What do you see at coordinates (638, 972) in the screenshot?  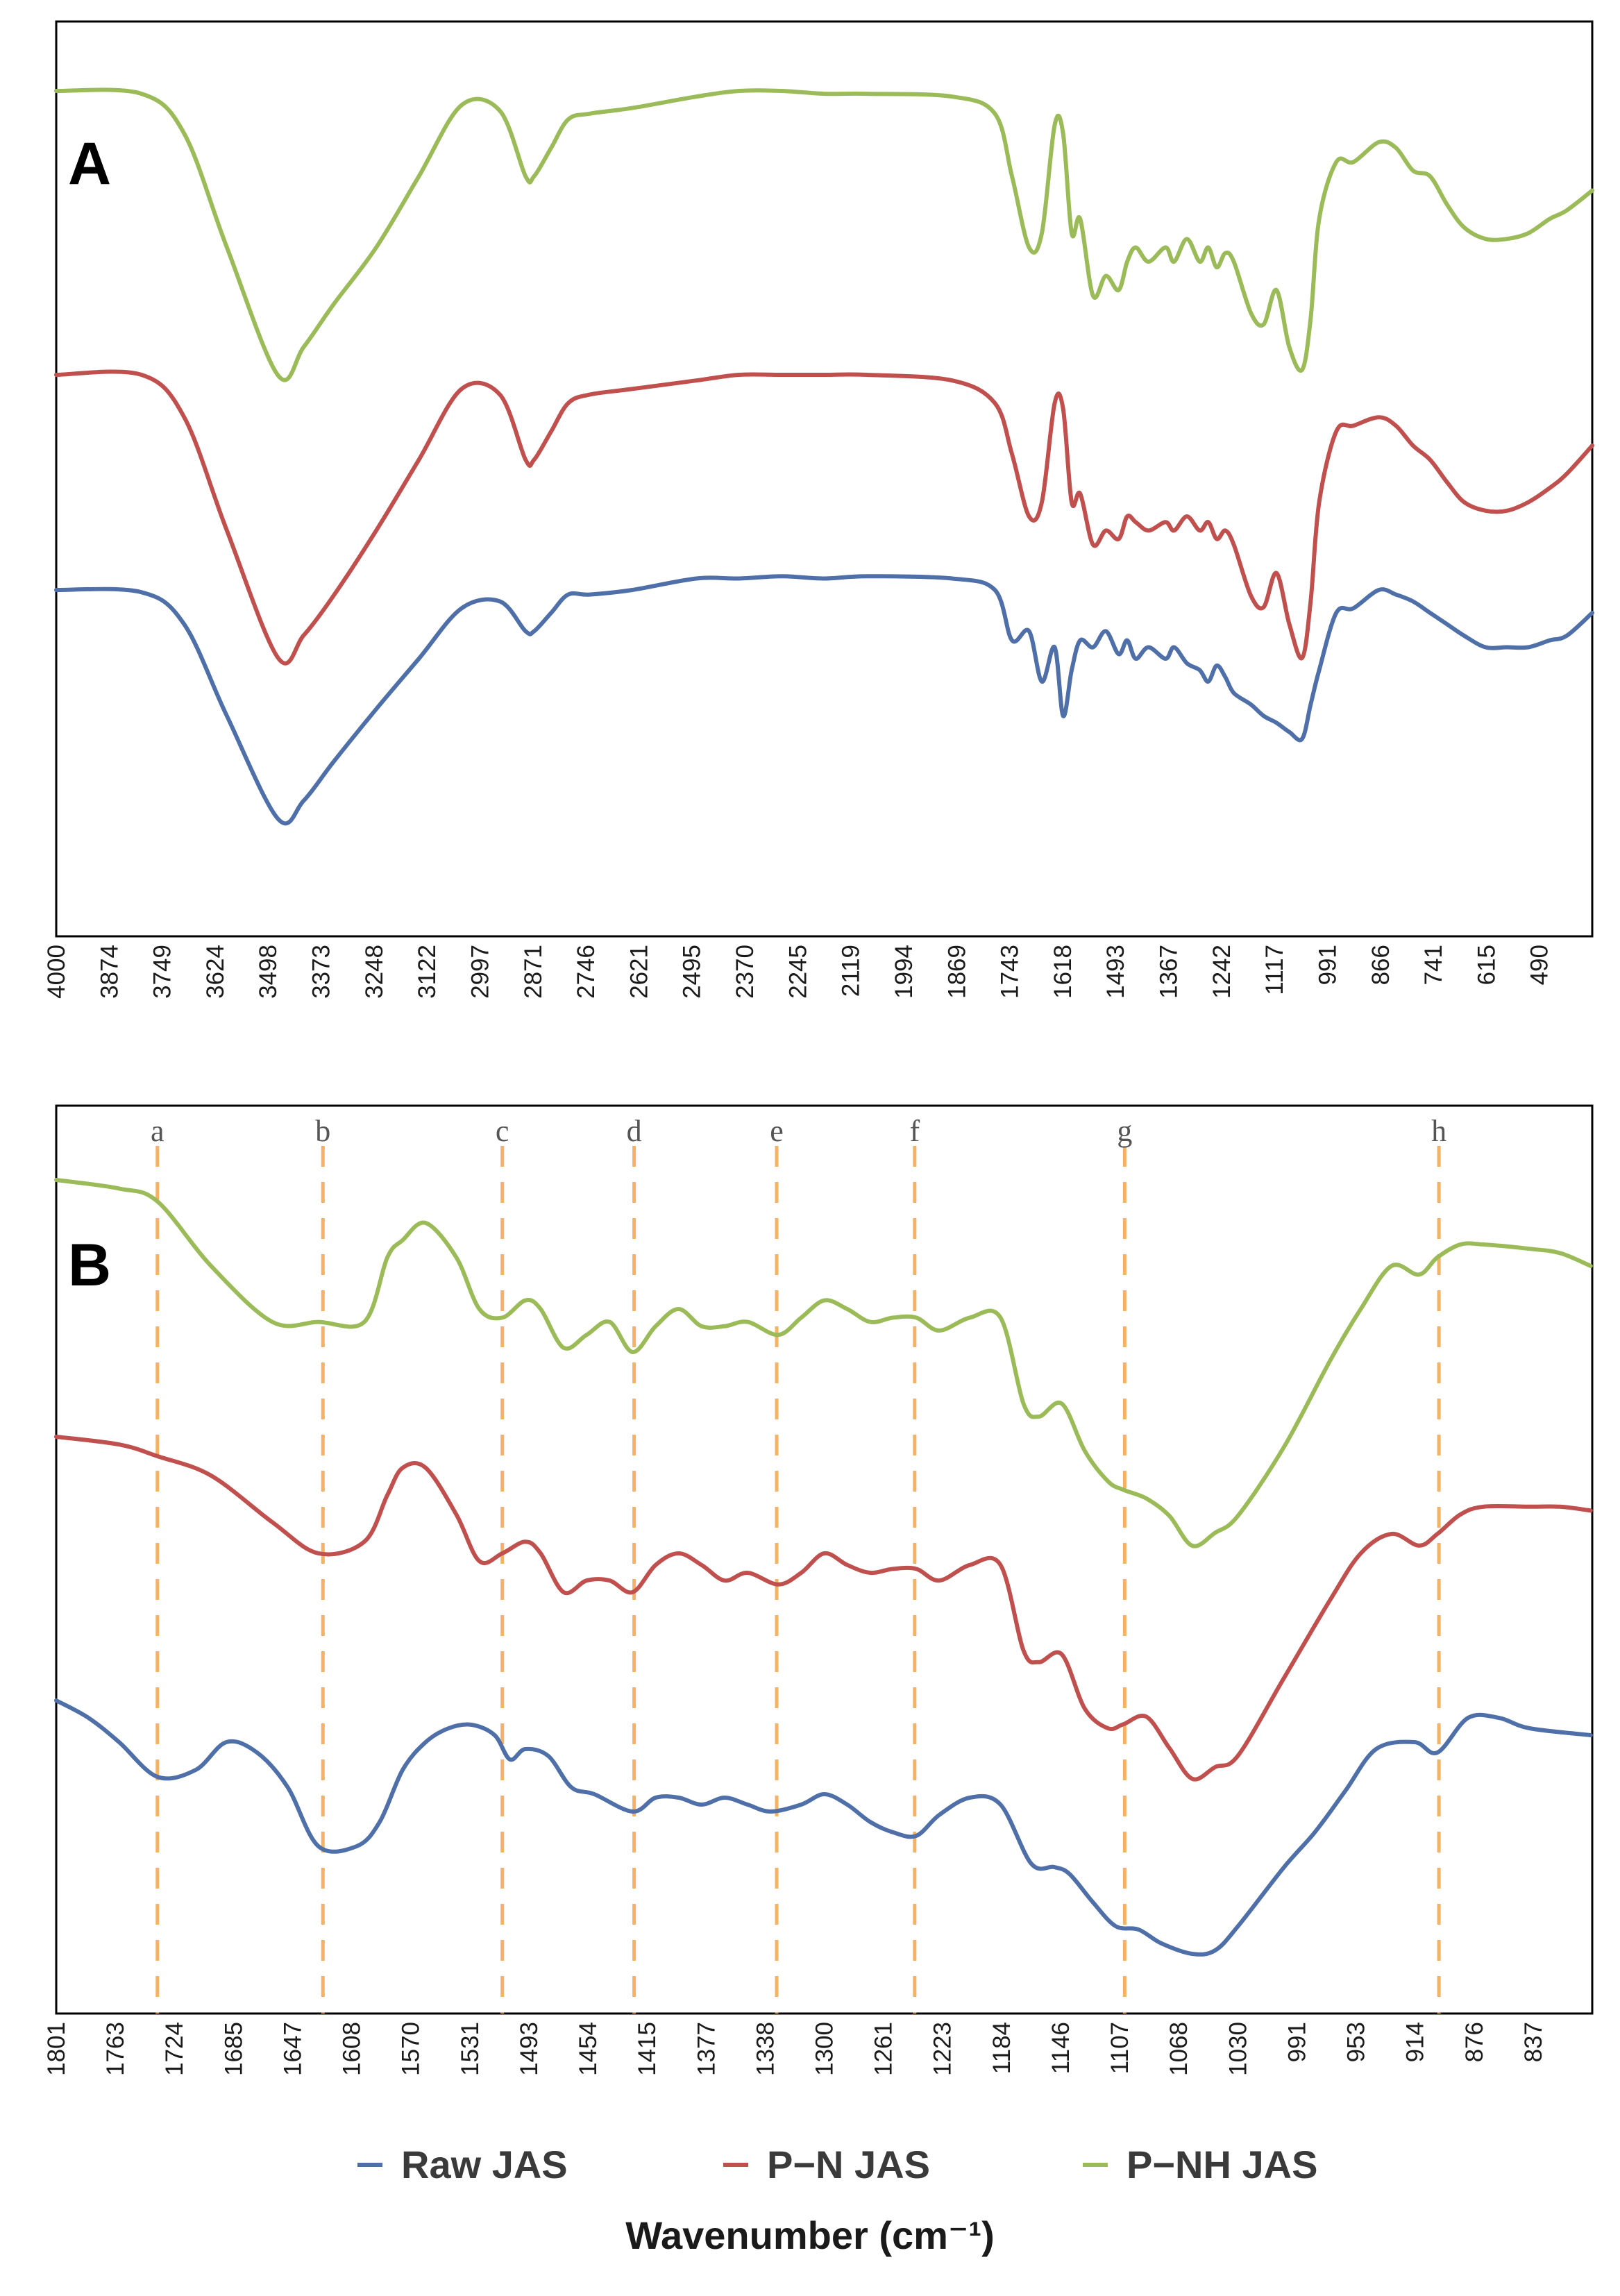 I see `x-tick-label: 2621` at bounding box center [638, 972].